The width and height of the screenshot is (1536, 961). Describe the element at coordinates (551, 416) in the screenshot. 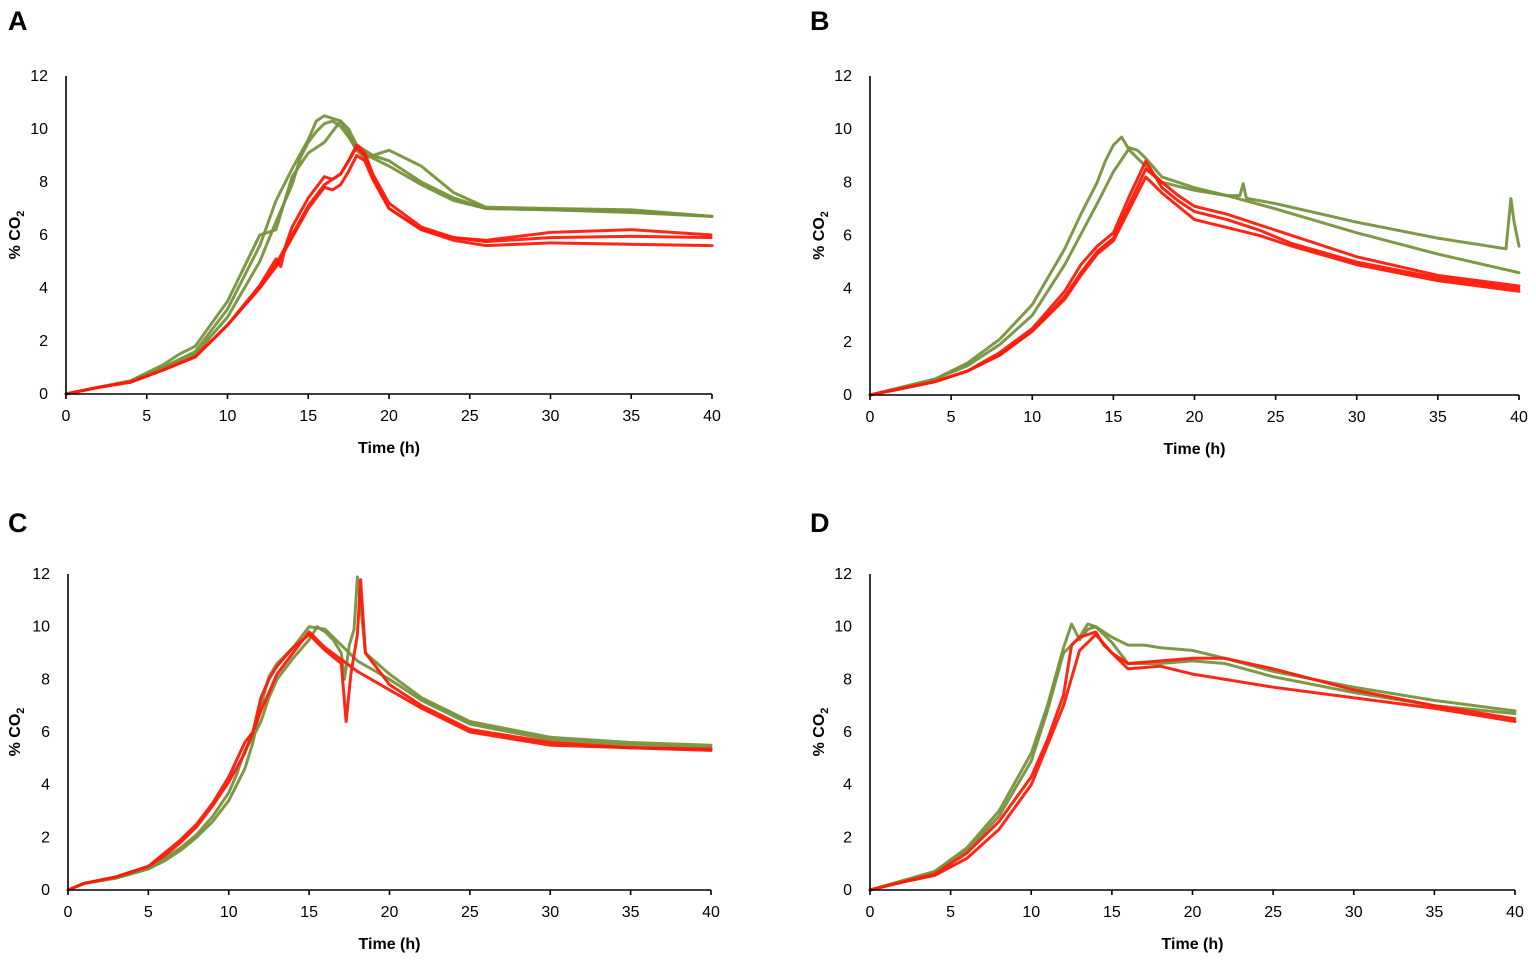

I see `x-tick-label-a: 30` at that location.